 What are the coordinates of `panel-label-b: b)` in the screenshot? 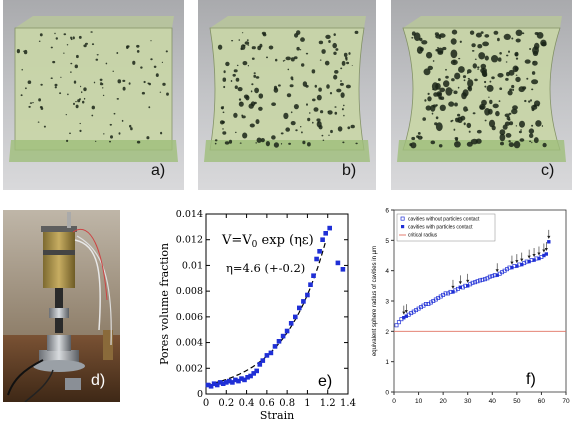 It's located at (349, 170).